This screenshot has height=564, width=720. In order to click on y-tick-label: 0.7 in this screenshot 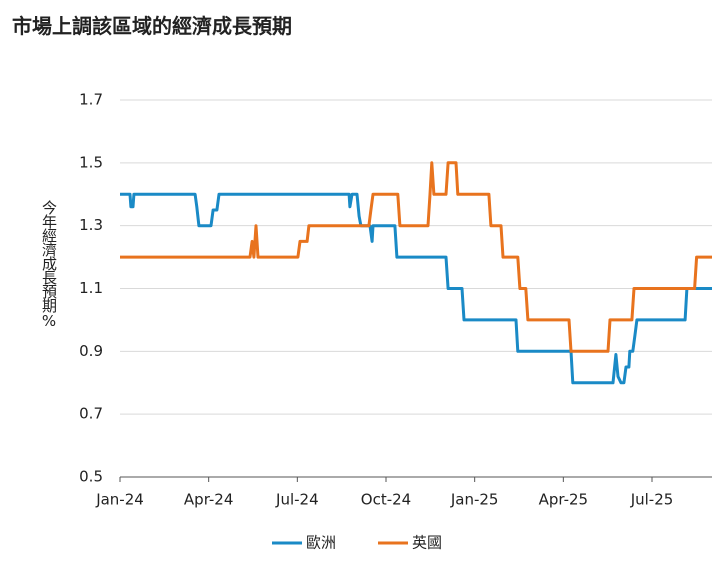, I will do `click(91, 414)`.